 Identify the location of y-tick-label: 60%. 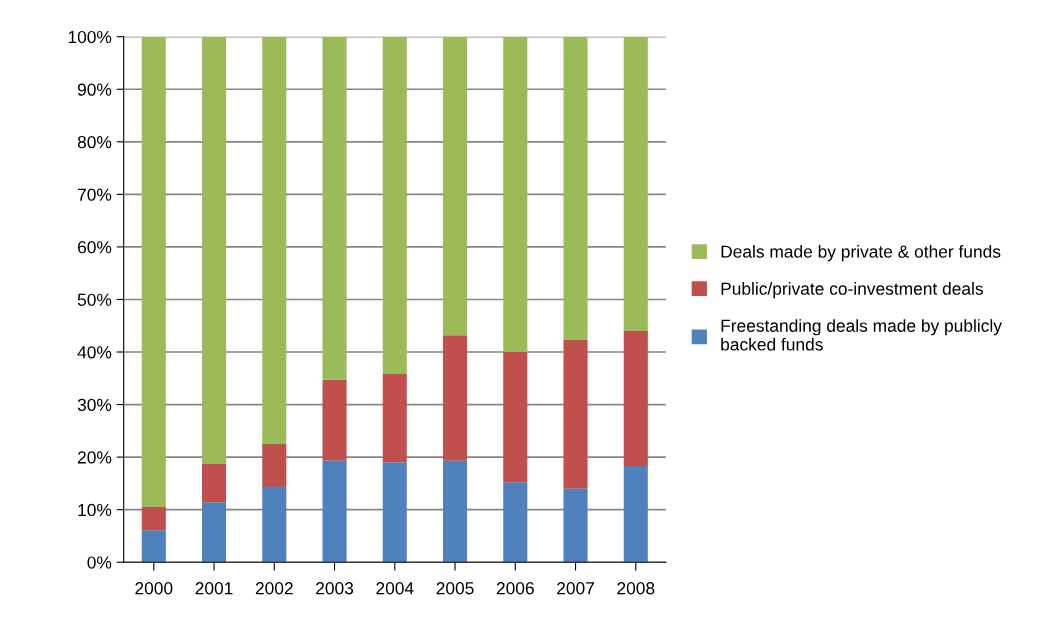
(95, 247).